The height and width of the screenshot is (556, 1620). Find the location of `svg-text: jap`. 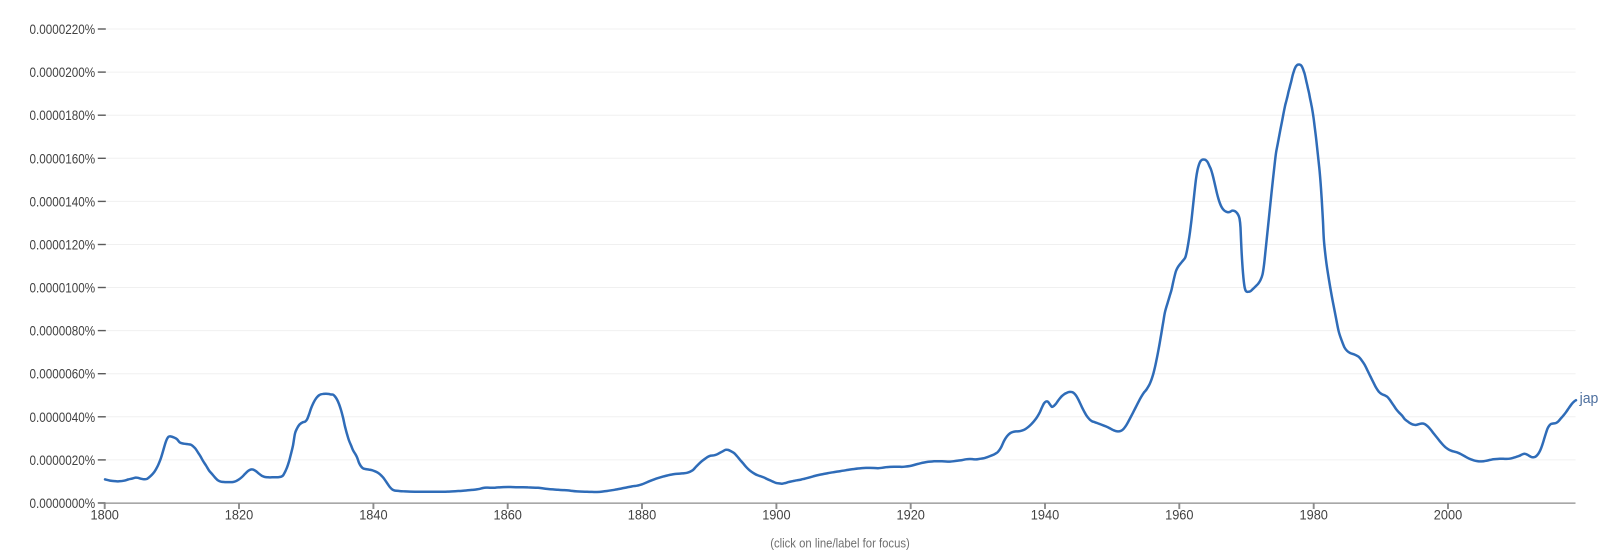

svg-text: jap is located at coordinates (1589, 398).